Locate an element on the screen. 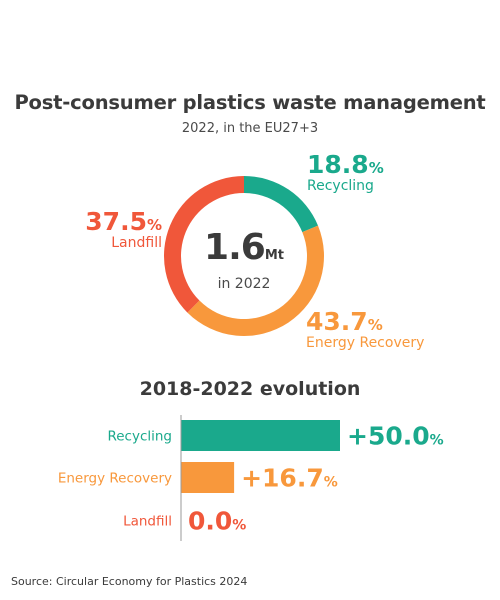  donut-chart is located at coordinates (244, 256).